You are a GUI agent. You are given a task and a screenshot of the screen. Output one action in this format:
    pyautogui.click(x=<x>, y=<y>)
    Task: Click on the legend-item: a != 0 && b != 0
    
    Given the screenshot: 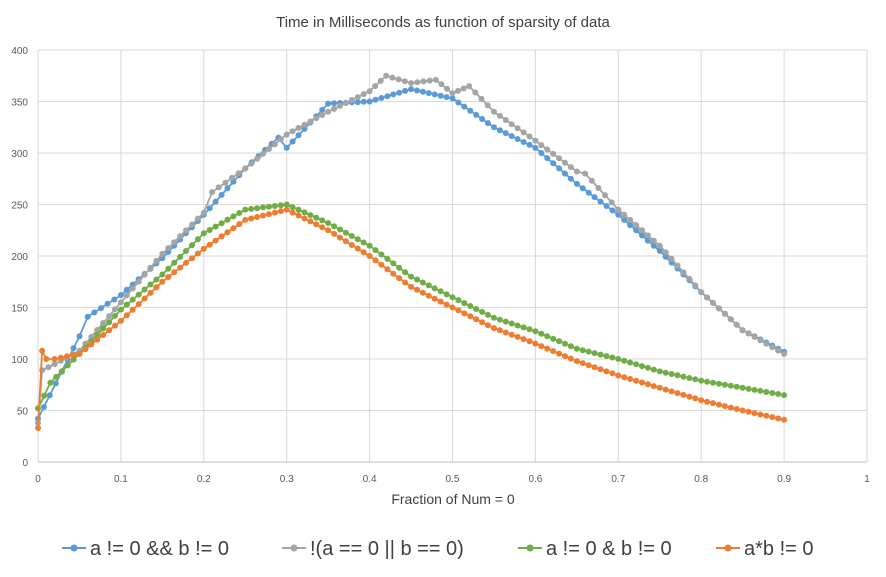 What is the action you would take?
    pyautogui.click(x=145, y=549)
    